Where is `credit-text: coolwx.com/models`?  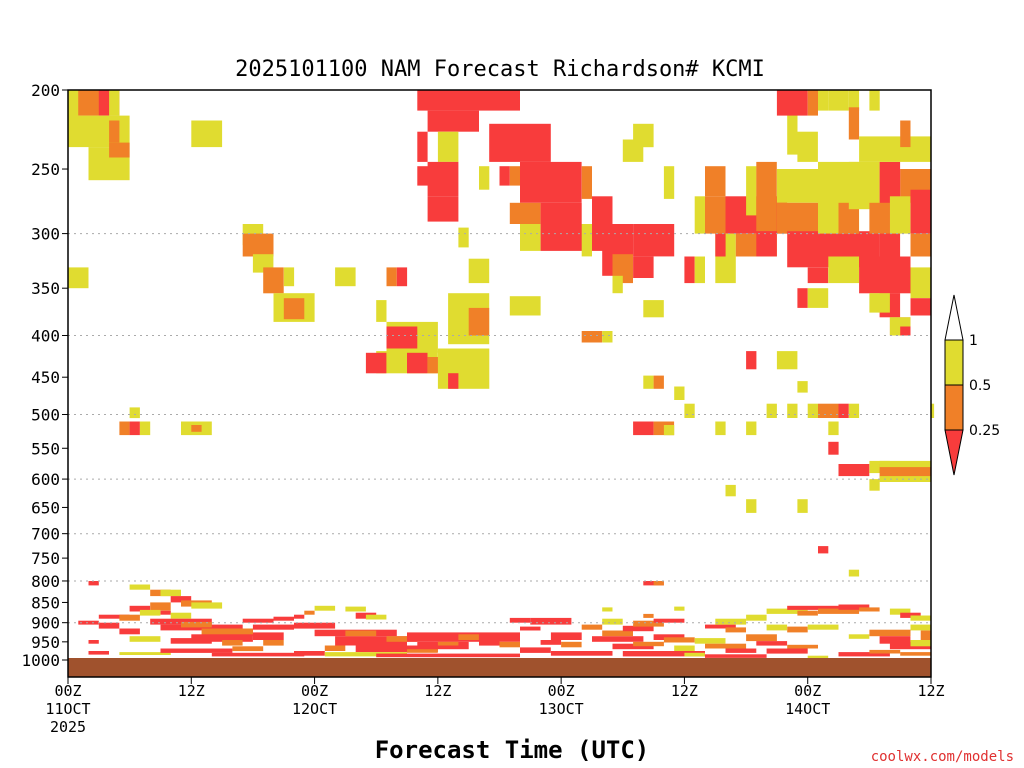
credit-text: coolwx.com/models is located at coordinates (942, 757).